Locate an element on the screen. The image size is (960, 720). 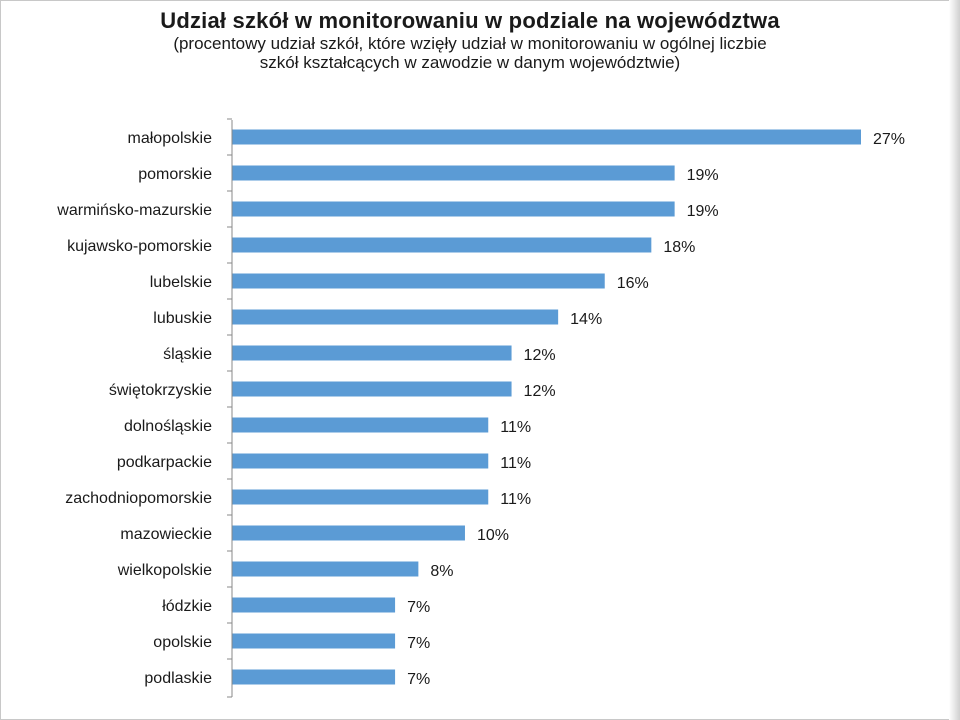
value-label-14: 7% is located at coordinates (418, 643).